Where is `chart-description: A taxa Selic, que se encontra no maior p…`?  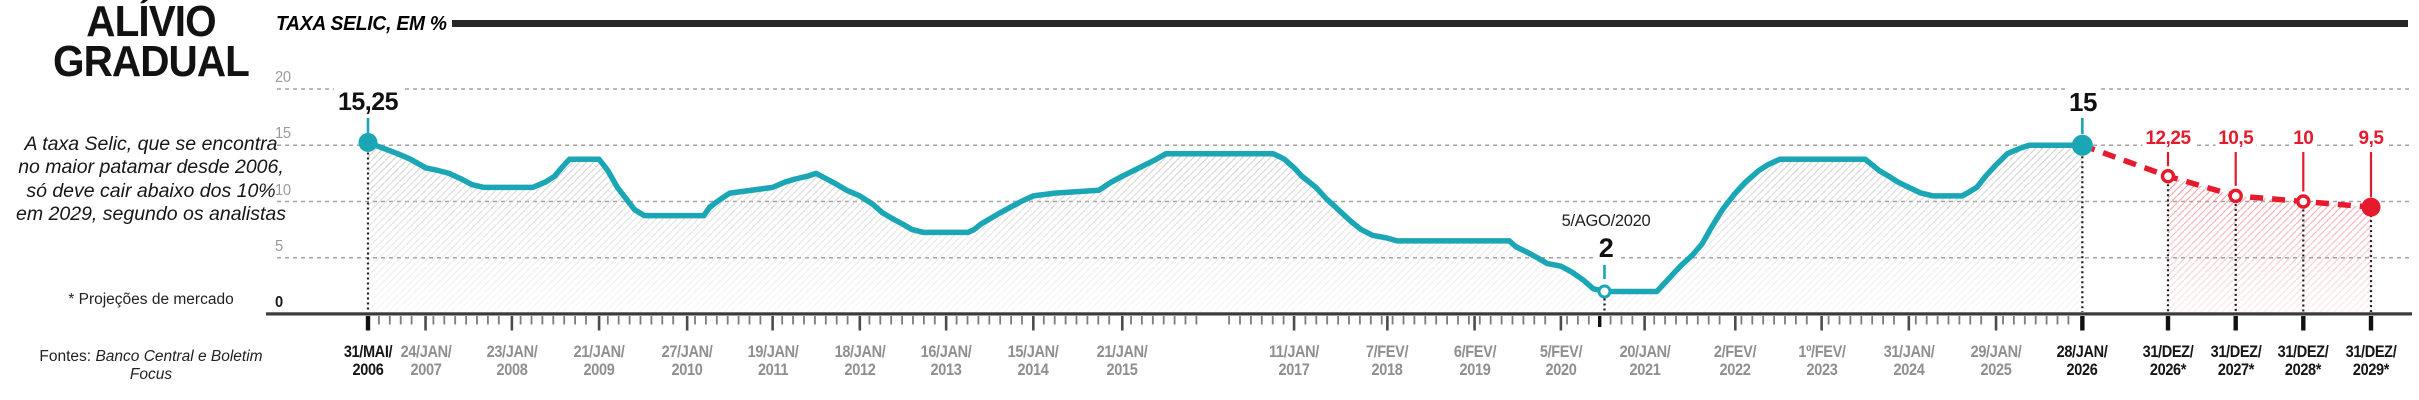
chart-description: A taxa Selic, que se encontra no maior p… is located at coordinates (151, 179).